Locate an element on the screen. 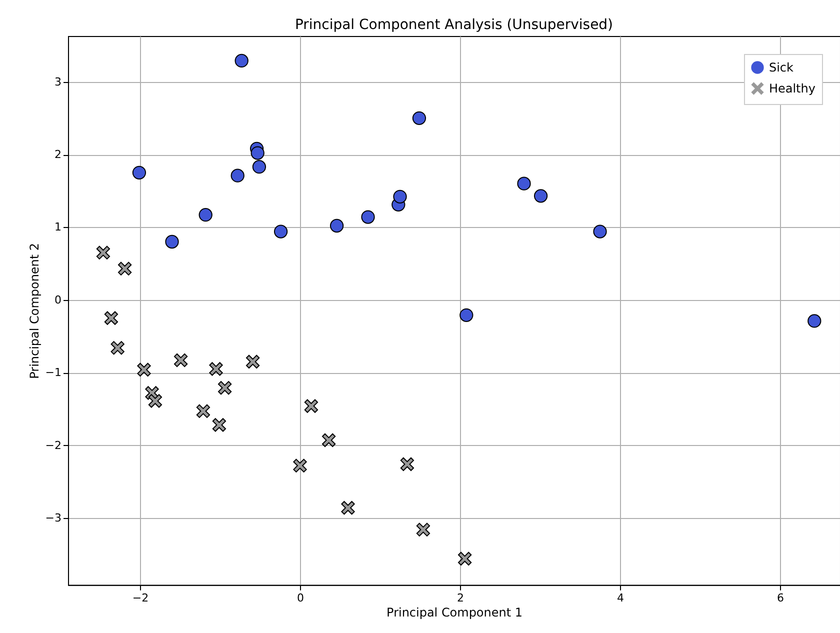  x-tick-label: 0 is located at coordinates (300, 597).